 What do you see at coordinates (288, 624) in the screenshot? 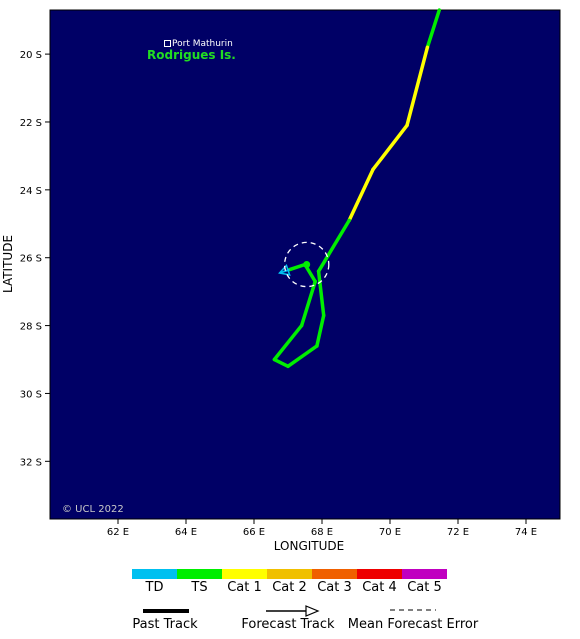
I see `forecast-track-legend-label: Forecast Track` at bounding box center [288, 624].